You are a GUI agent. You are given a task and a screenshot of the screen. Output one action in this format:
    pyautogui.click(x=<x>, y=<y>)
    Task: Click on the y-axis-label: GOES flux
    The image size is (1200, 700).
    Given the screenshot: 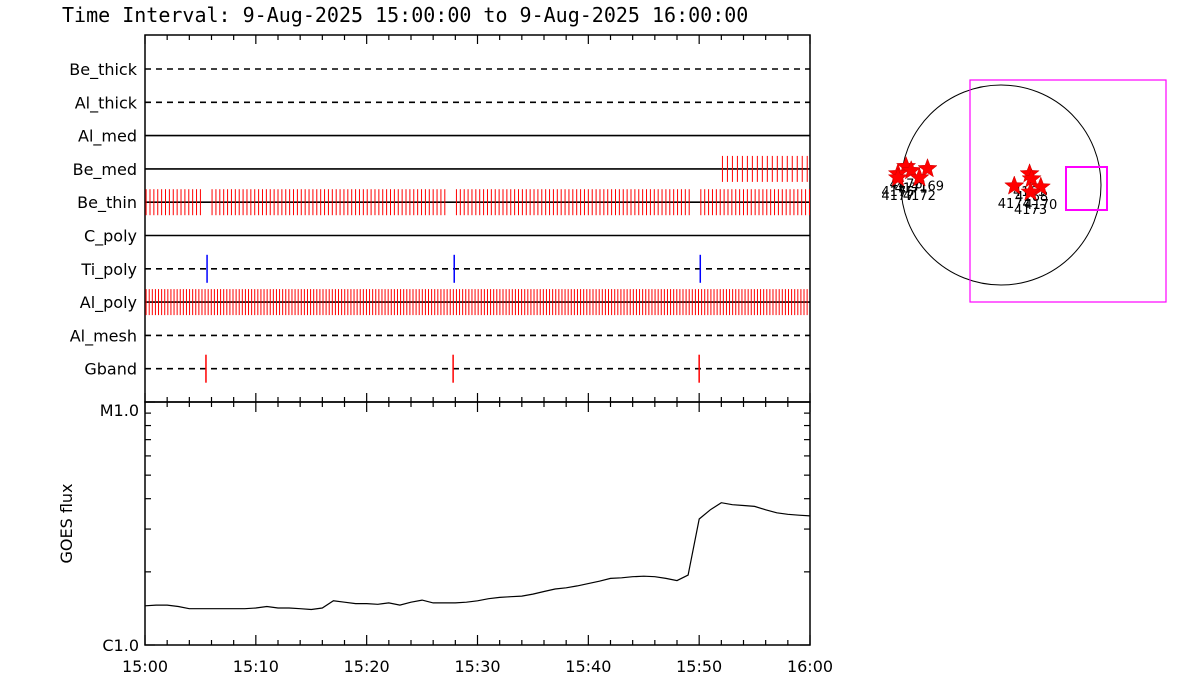 What is the action you would take?
    pyautogui.click(x=66, y=523)
    